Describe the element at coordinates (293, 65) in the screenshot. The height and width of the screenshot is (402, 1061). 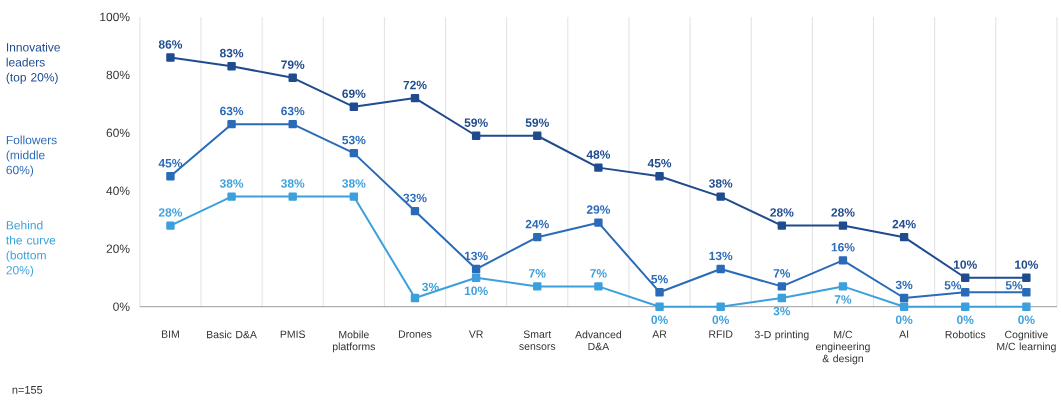
I see `data-label: 79%` at that location.